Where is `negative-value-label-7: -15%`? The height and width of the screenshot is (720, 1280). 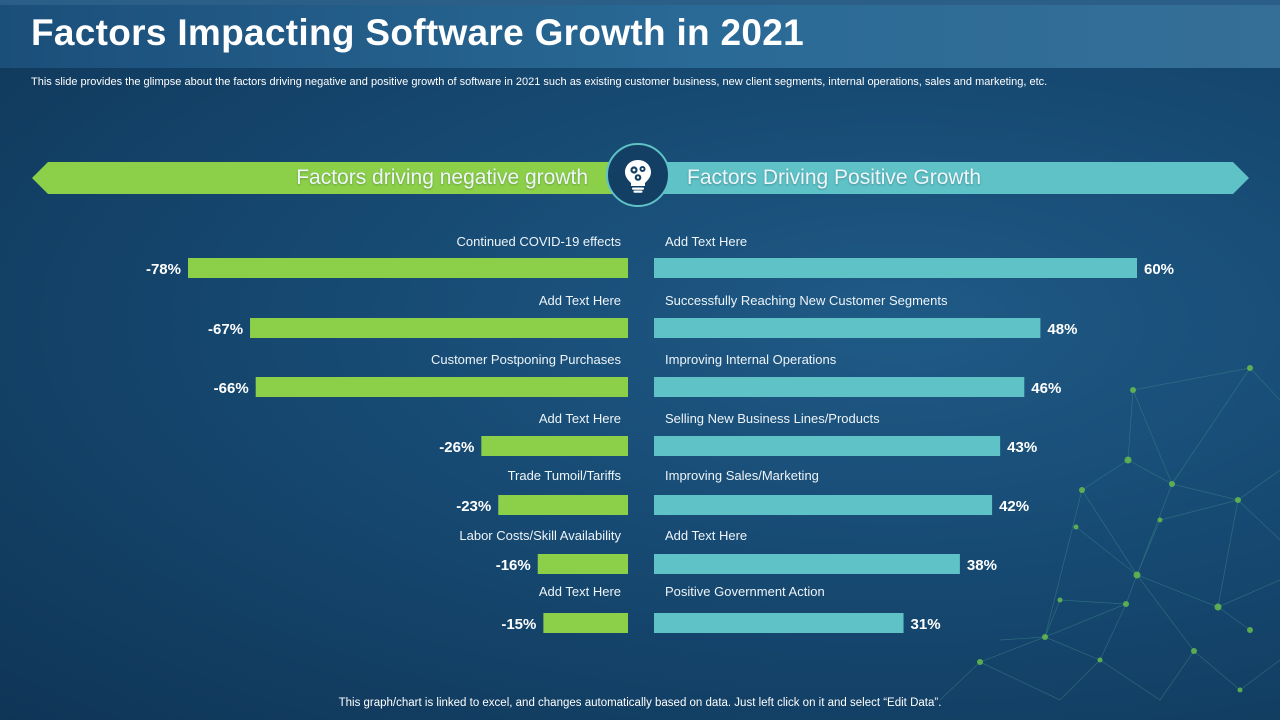 negative-value-label-7: -15% is located at coordinates (518, 624).